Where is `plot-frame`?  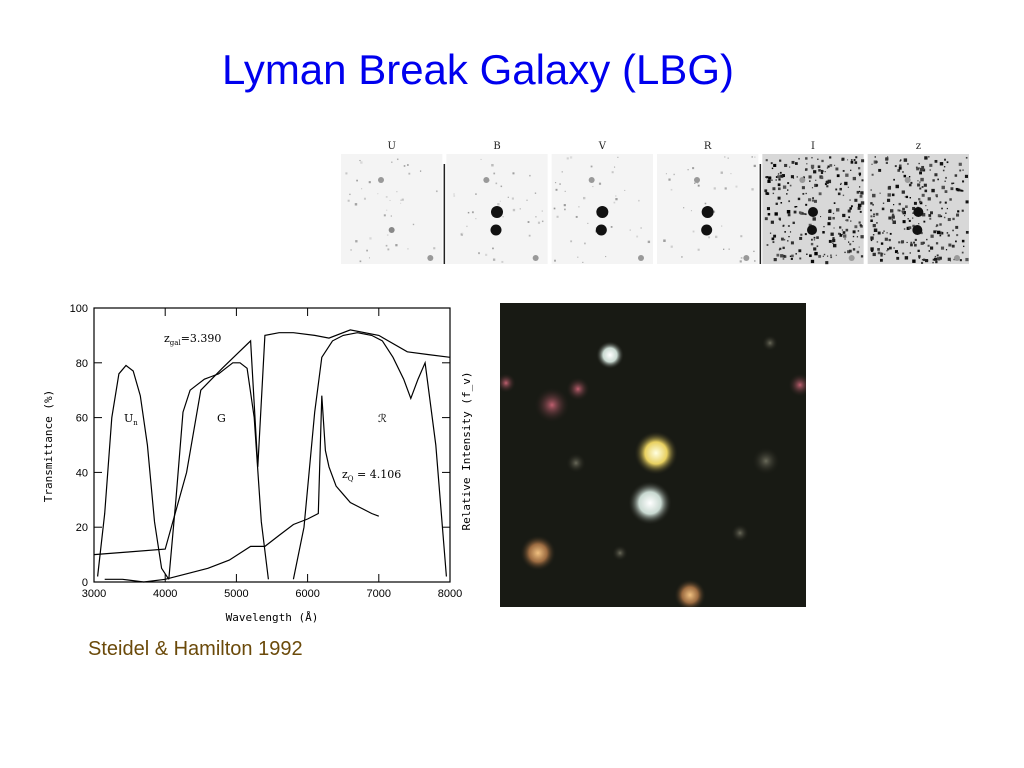 plot-frame is located at coordinates (272, 445).